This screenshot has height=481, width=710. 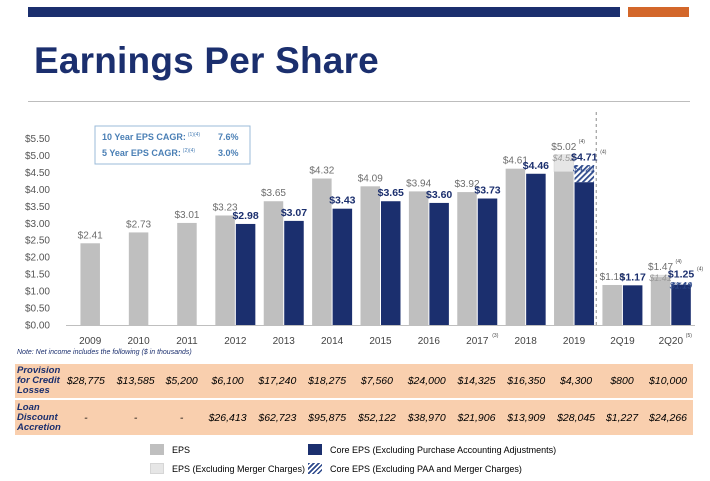 What do you see at coordinates (37, 224) in the screenshot?
I see `y-tick-label: $3.00` at bounding box center [37, 224].